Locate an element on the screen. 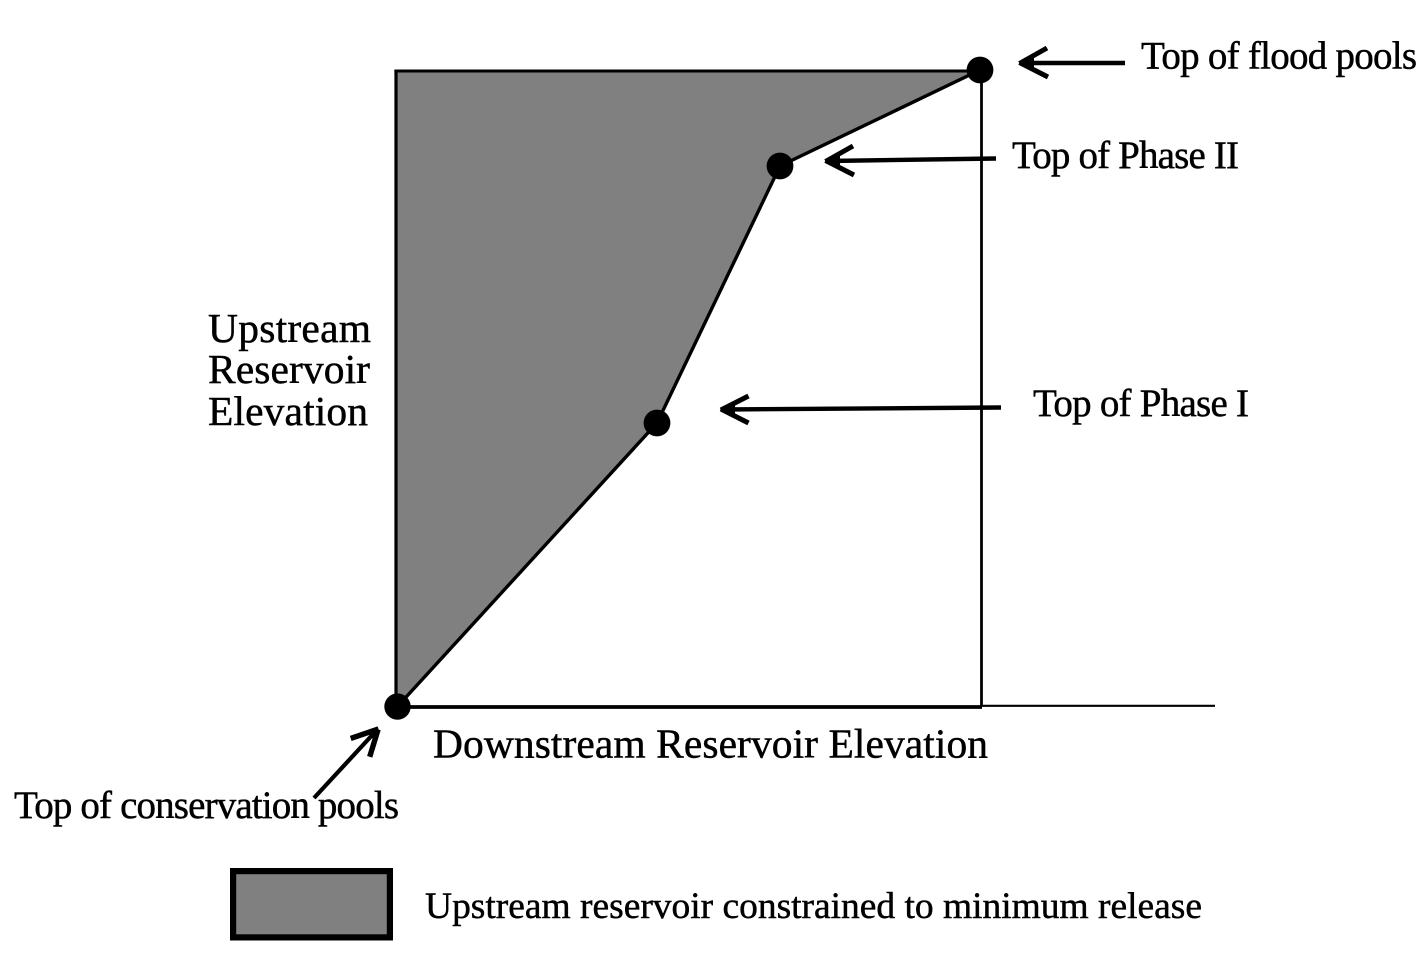  svg-text: Reservoir is located at coordinates (289, 369).